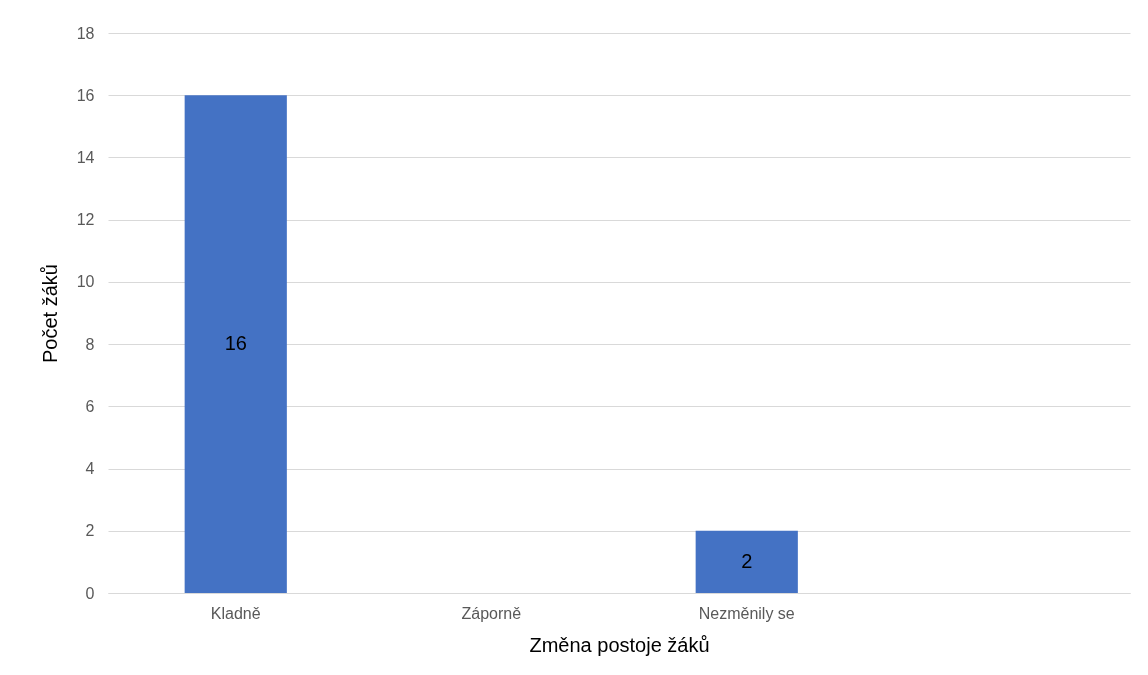 The image size is (1148, 675). What do you see at coordinates (85, 157) in the screenshot?
I see `y-tick-label: 14` at bounding box center [85, 157].